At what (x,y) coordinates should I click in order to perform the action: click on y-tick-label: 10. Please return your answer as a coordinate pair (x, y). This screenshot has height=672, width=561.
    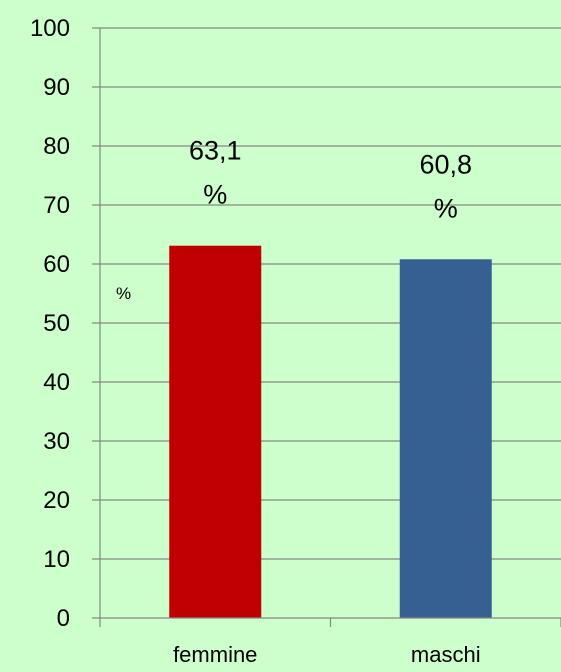
    Looking at the image, I should click on (56, 559).